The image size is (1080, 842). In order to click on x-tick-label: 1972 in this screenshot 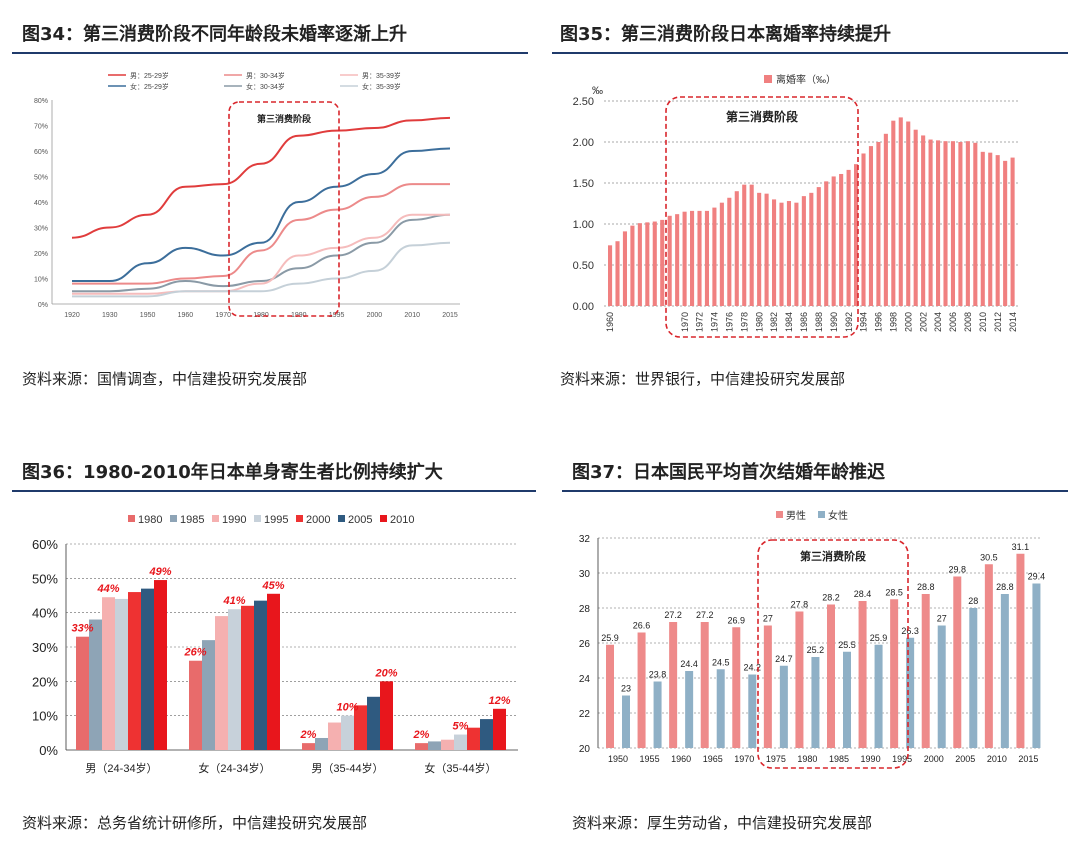, I will do `click(700, 322)`.